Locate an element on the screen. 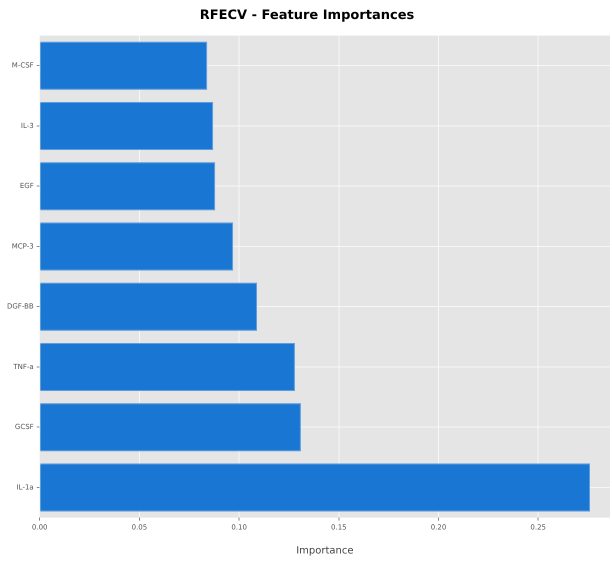 The width and height of the screenshot is (612, 563). chart-title: RFECV - Feature Importances is located at coordinates (307, 16).